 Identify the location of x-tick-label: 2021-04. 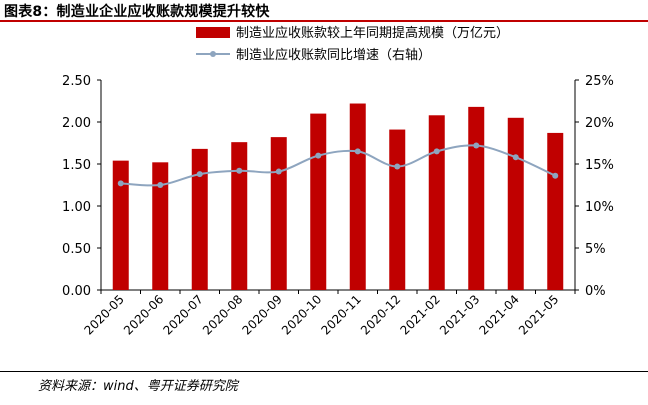
(499, 314).